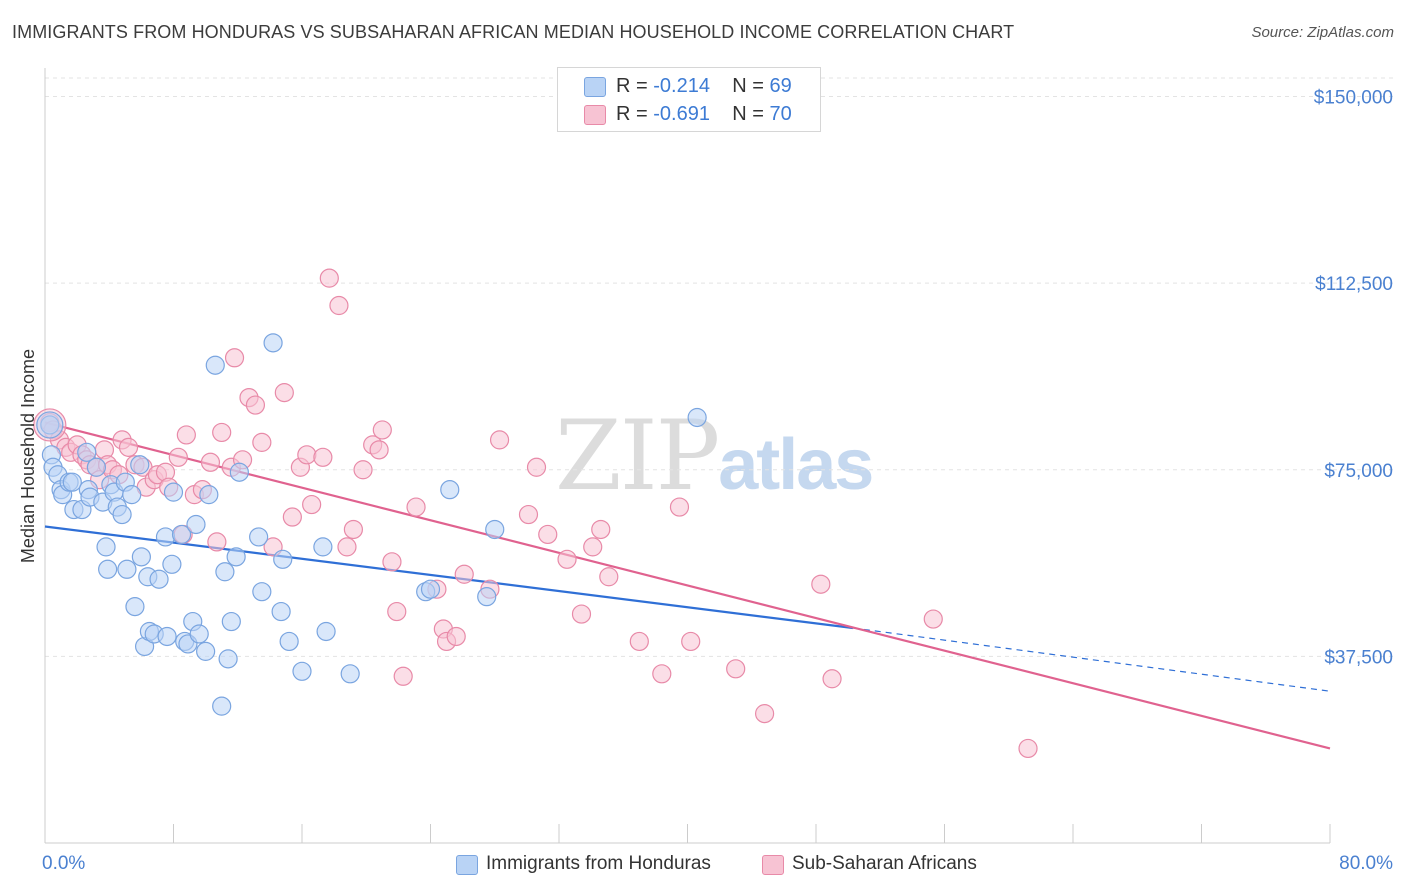  What do you see at coordinates (1091, 659) in the screenshot?
I see `trendline-dashed` at bounding box center [1091, 659].